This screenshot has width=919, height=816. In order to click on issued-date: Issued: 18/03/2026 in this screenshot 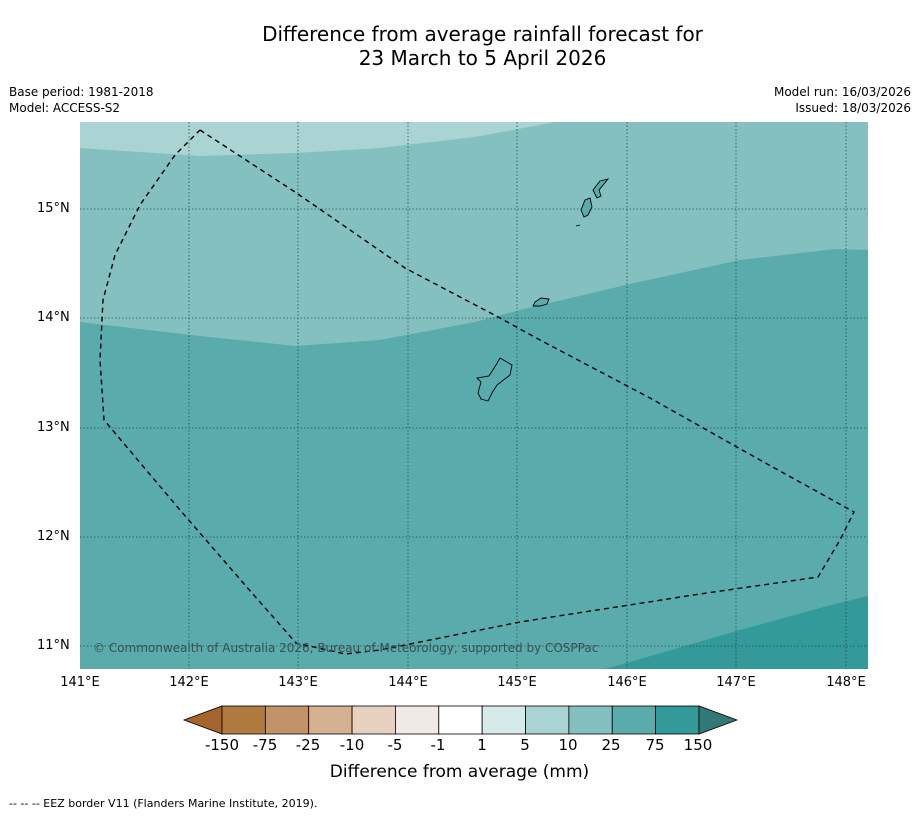, I will do `click(853, 108)`.